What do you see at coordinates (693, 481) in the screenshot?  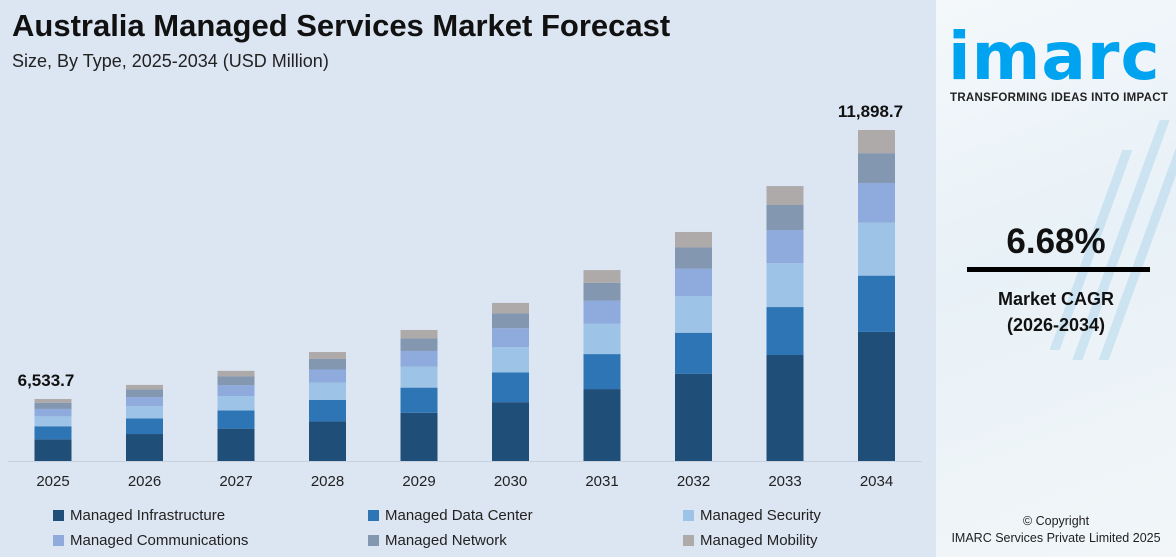 I see `x-tick-label: 2032` at bounding box center [693, 481].